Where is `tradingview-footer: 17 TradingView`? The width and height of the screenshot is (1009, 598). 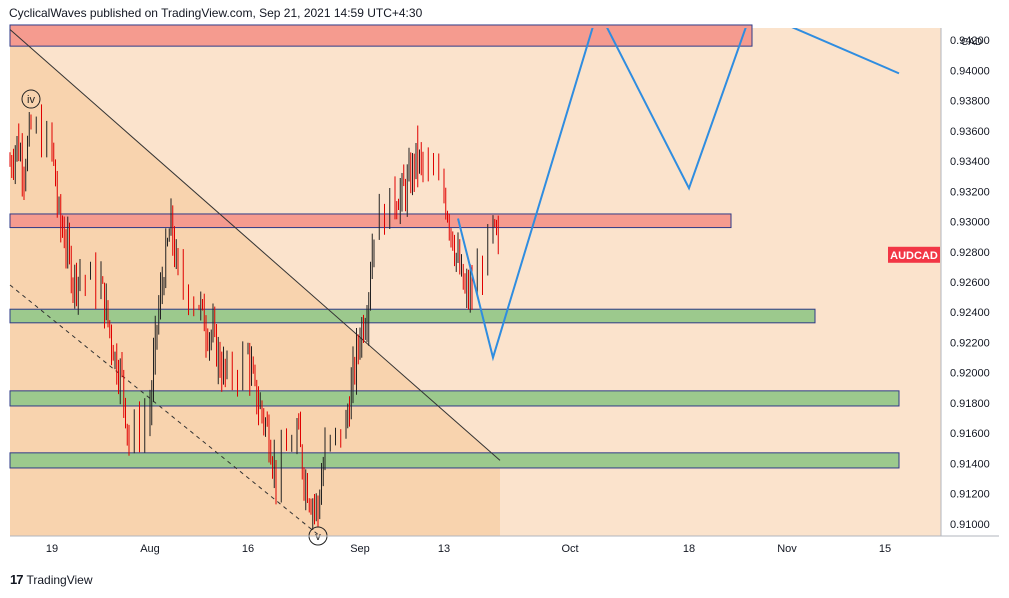 tradingview-footer: 17 TradingView is located at coordinates (51, 579).